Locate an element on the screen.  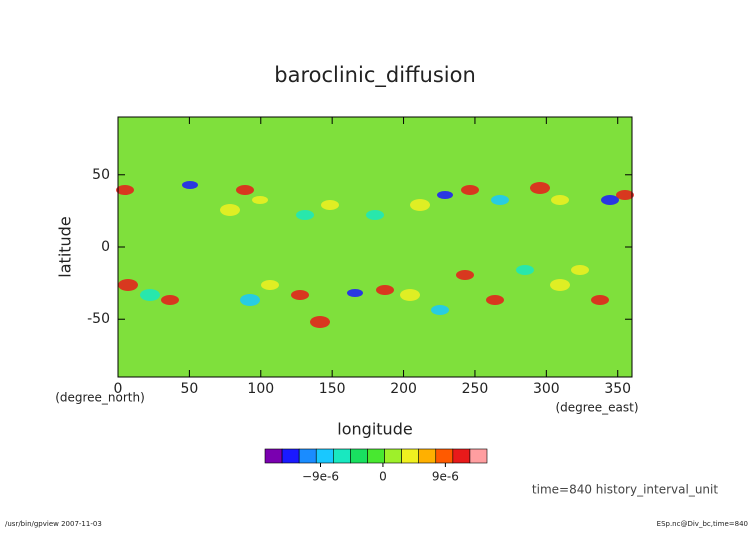
x-tick-label: 300 is located at coordinates (546, 389).